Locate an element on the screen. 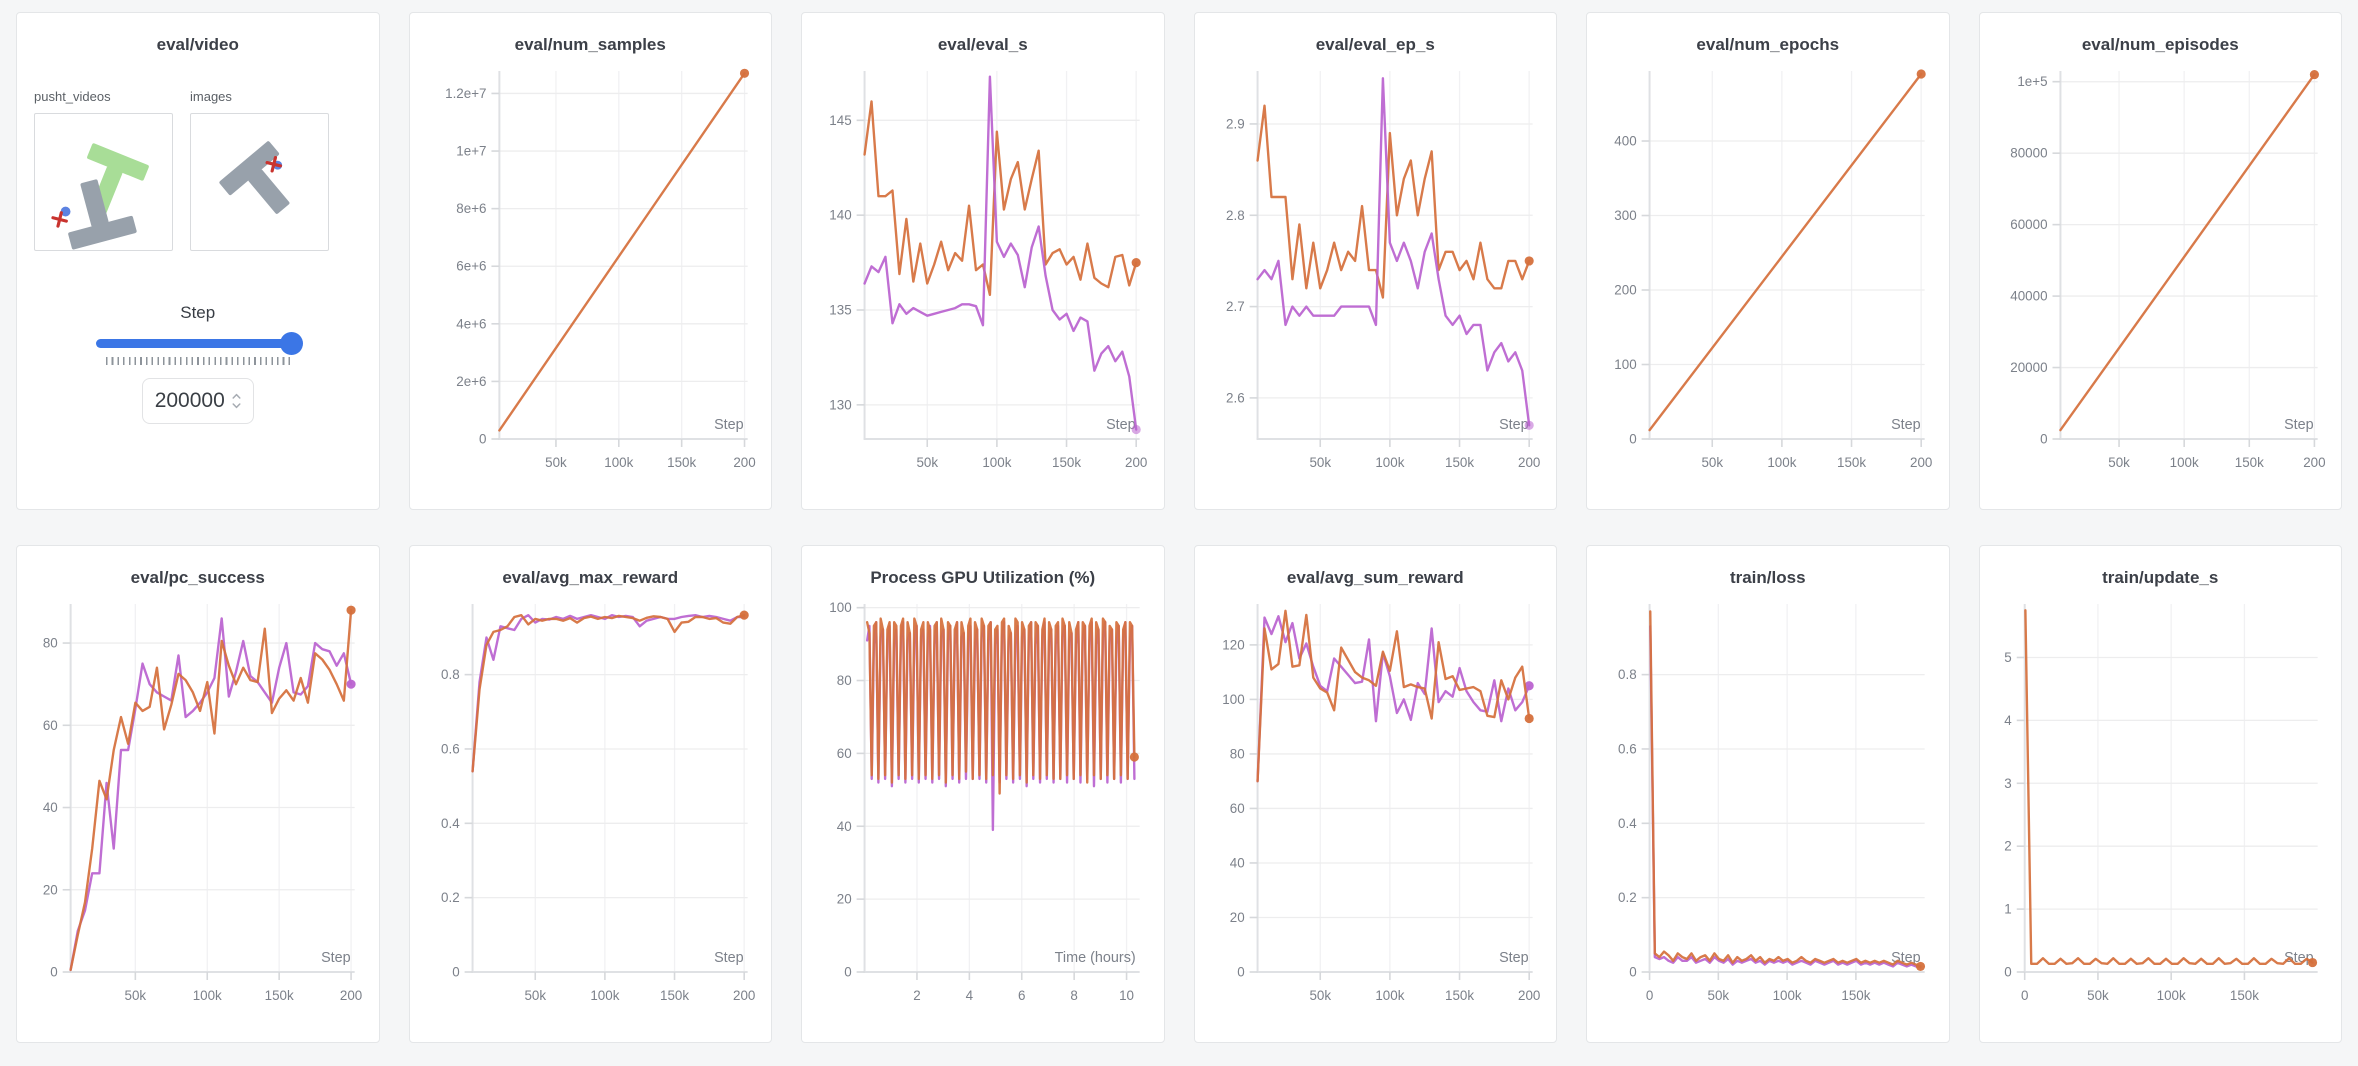 This screenshot has width=2358, height=1066. svg-text: 2.6 is located at coordinates (1235, 397).